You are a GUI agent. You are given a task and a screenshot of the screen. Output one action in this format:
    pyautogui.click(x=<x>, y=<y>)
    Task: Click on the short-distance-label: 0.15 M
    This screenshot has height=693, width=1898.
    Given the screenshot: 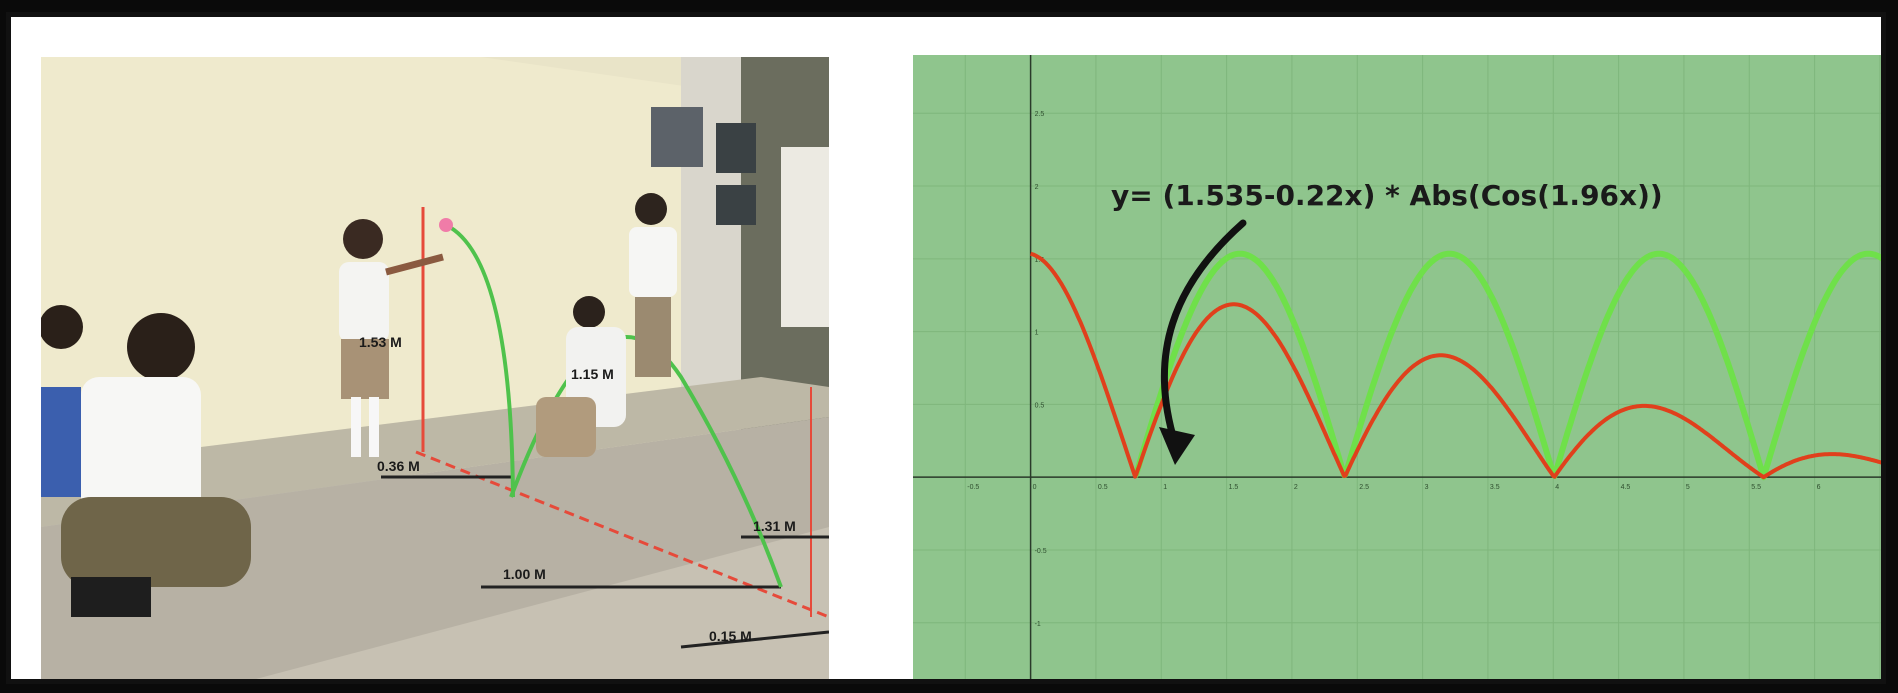 What is the action you would take?
    pyautogui.click(x=730, y=636)
    